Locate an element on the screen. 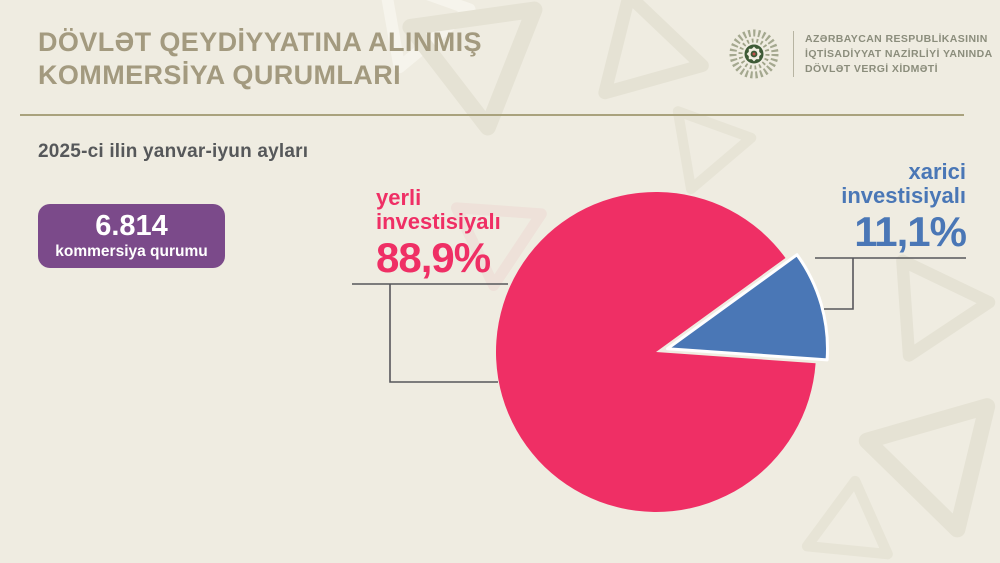 This screenshot has width=1000, height=563. page-title-line2: KOMMERSİYA QURUMLARI is located at coordinates (220, 75).